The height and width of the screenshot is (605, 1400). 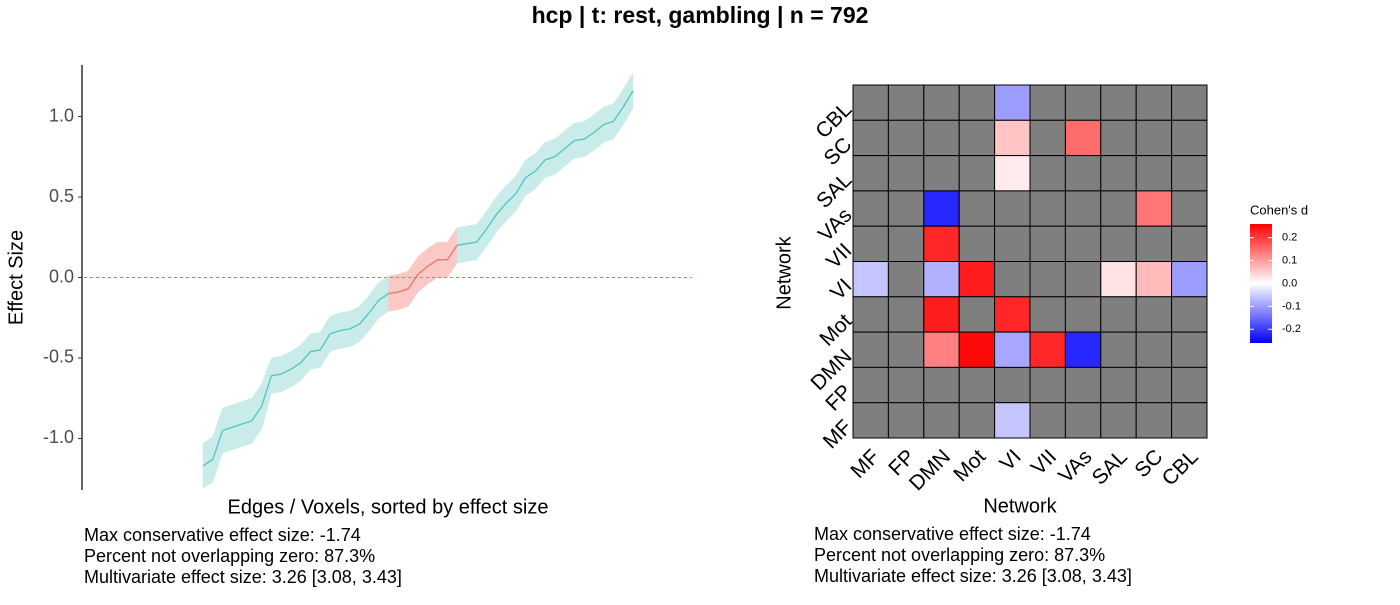 What do you see at coordinates (952, 534) in the screenshot?
I see `annotation: Max conservative effect size: -1.74` at bounding box center [952, 534].